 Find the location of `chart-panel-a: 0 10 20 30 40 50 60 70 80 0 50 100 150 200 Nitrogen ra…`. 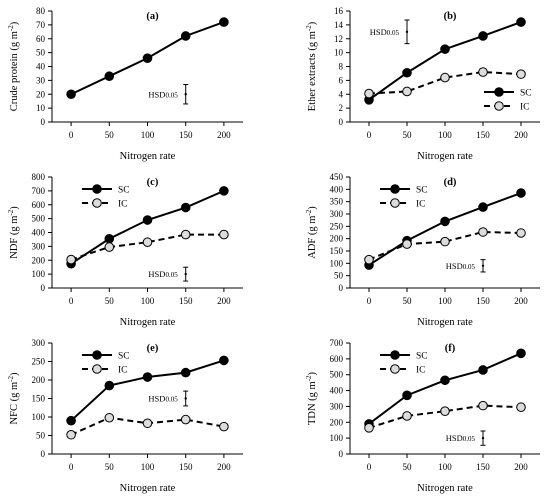

chart-panel-a: 0 10 20 30 40 50 60 70 80 0 50 100 150 200 Nitrogen ra… is located at coordinates (125, 84).